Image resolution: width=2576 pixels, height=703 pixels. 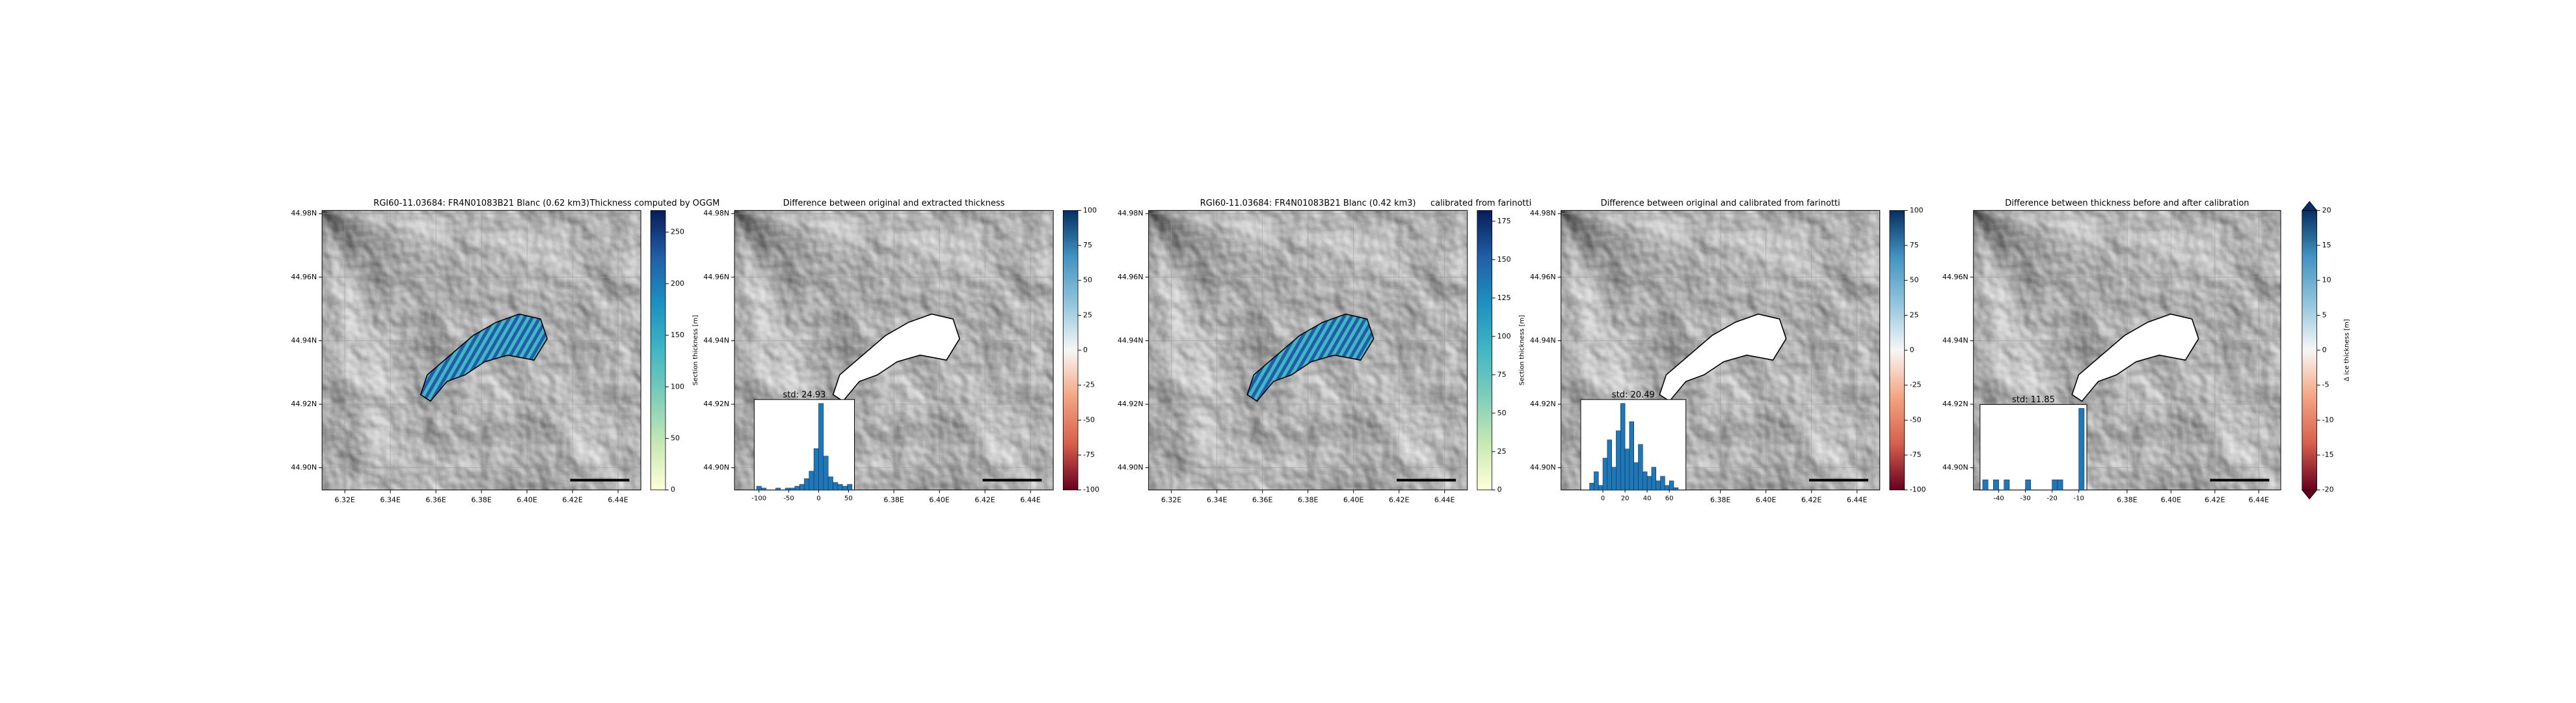 I want to click on colorbar-tick-label: 175, so click(x=1504, y=221).